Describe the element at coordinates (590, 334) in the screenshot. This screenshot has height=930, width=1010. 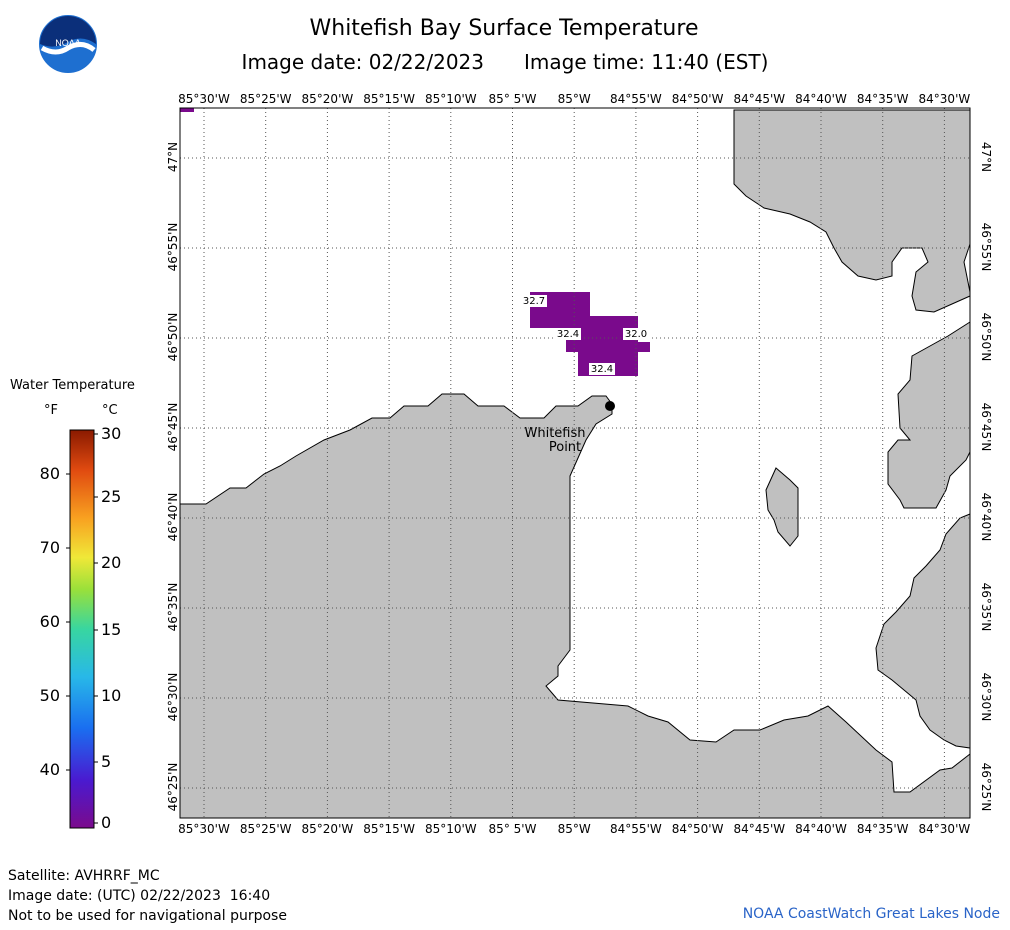
I see `temperature-data-patch` at that location.